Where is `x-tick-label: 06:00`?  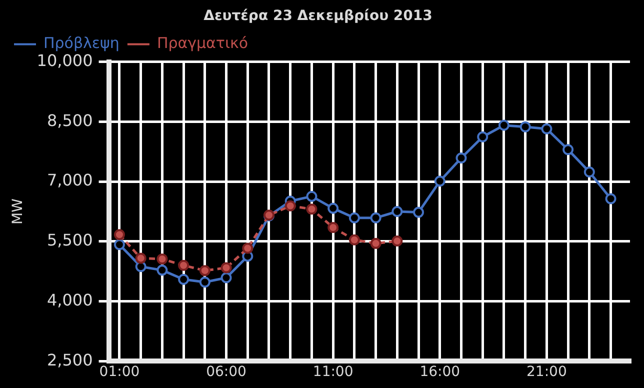
x-tick-label: 06:00 is located at coordinates (226, 372).